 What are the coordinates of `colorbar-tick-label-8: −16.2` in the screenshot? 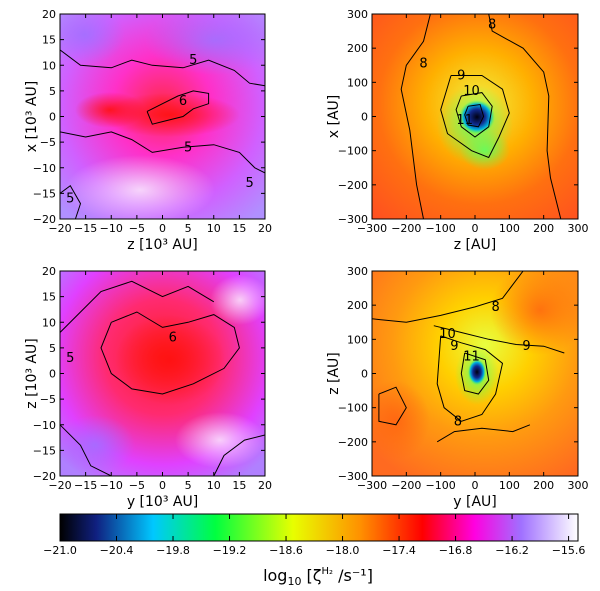 It's located at (512, 550).